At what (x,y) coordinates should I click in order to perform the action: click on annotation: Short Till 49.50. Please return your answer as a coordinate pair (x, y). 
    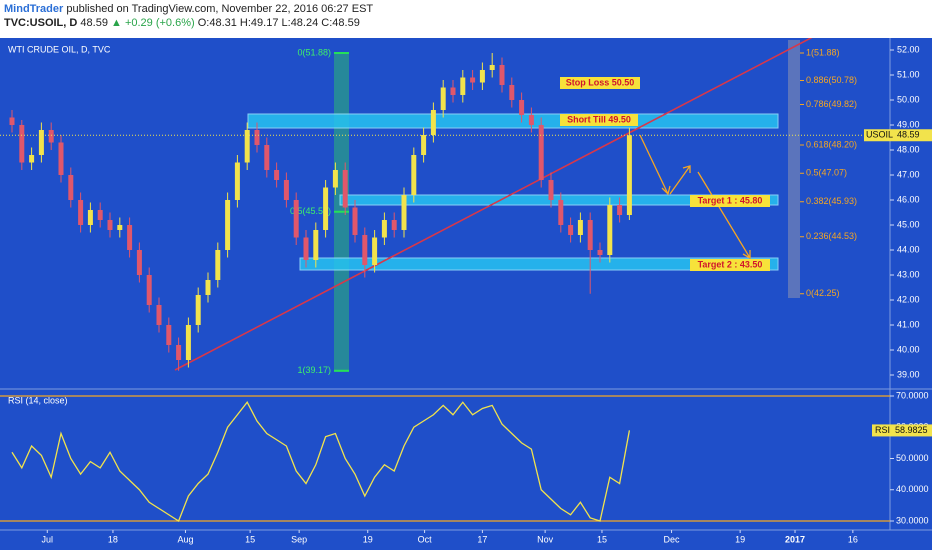
    Looking at the image, I should click on (599, 119).